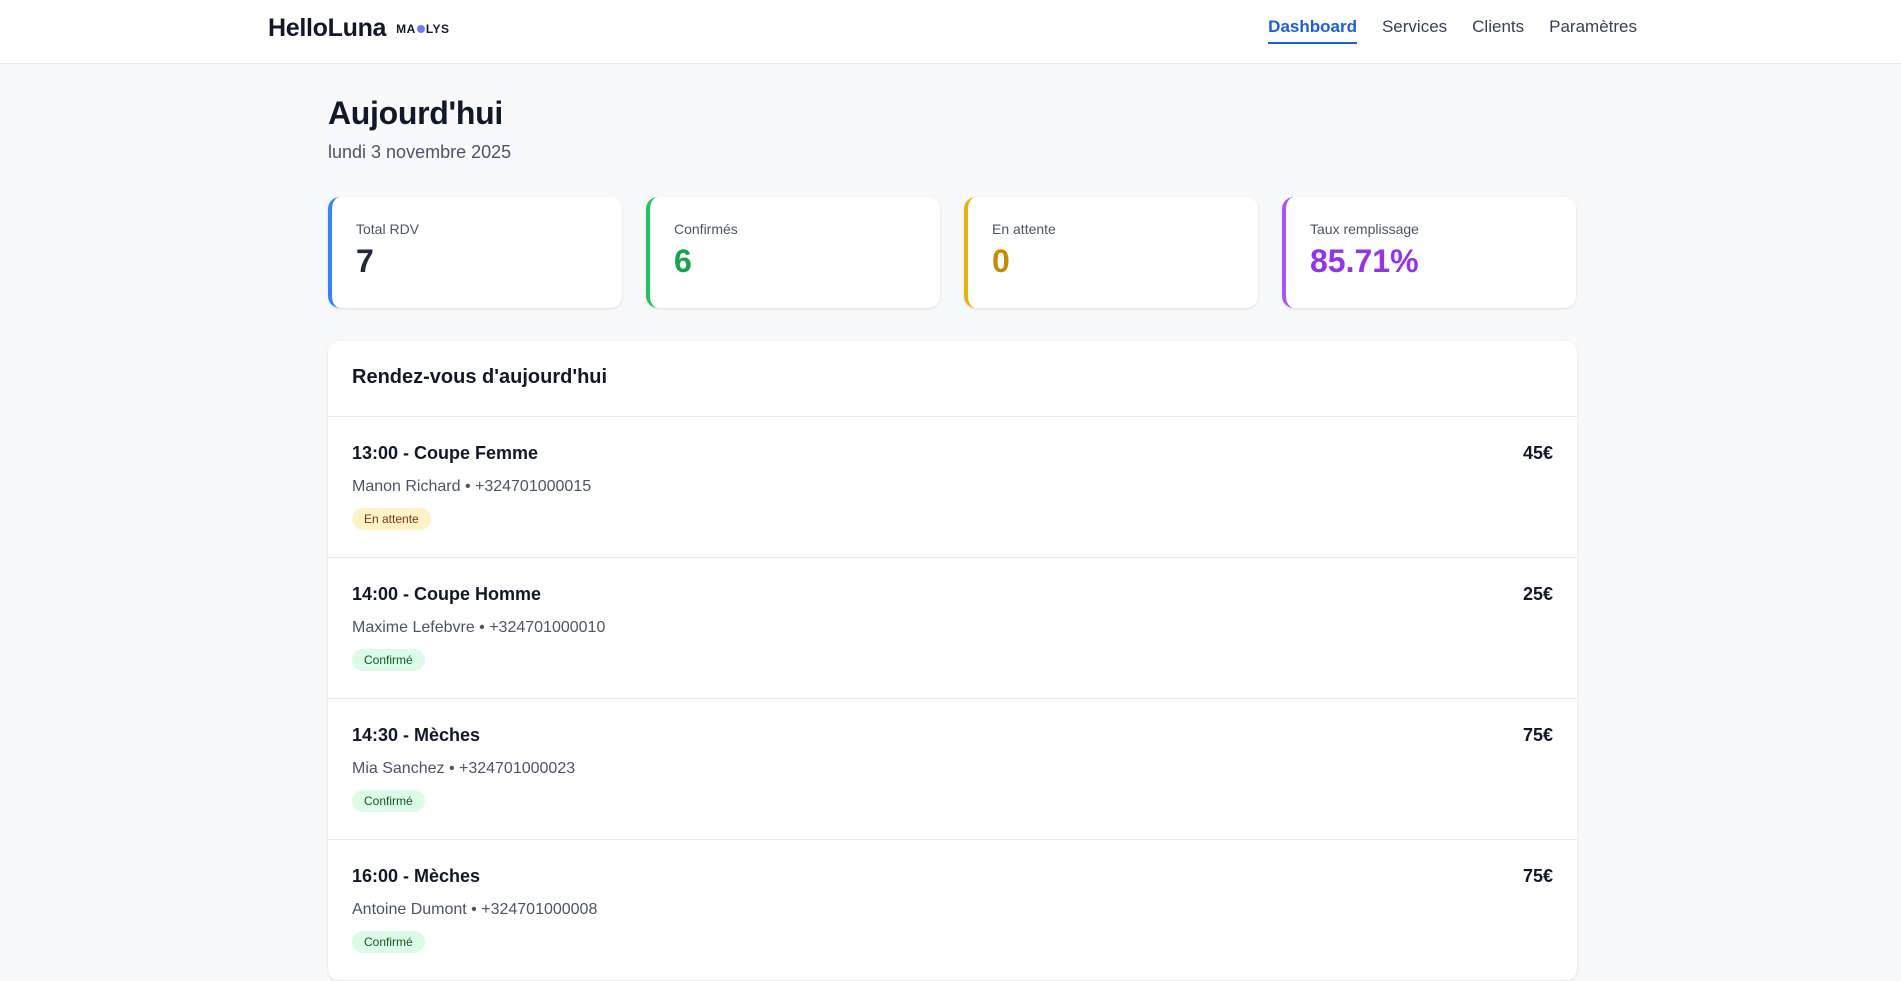 This screenshot has width=1901, height=981. I want to click on appointment-client: Maxime Lefebvre • +324701000010, so click(479, 627).